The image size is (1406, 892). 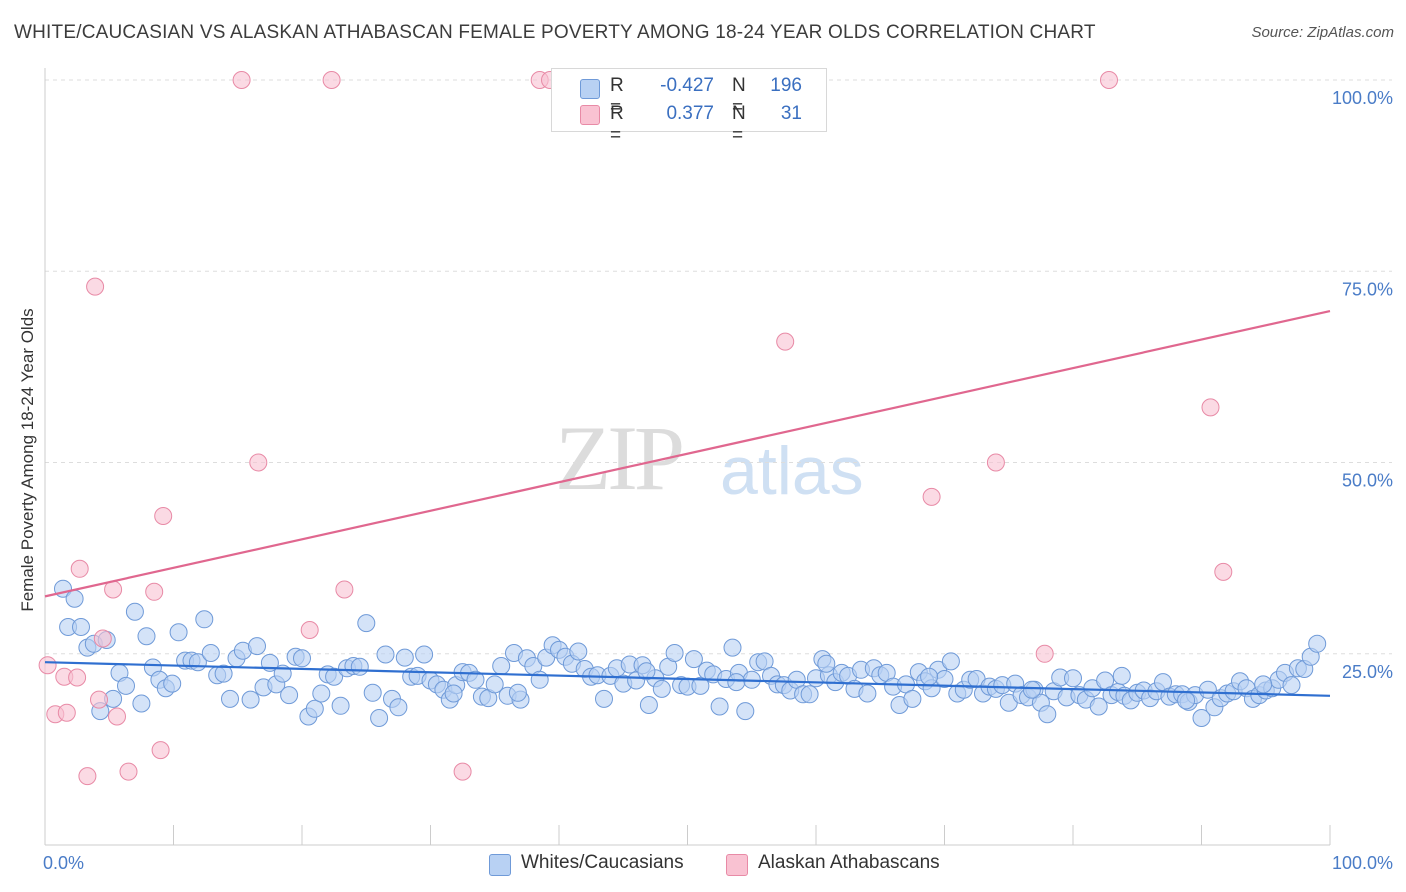 What do you see at coordinates (791, 113) in the screenshot?
I see `legend-n-value: 31` at bounding box center [791, 113].